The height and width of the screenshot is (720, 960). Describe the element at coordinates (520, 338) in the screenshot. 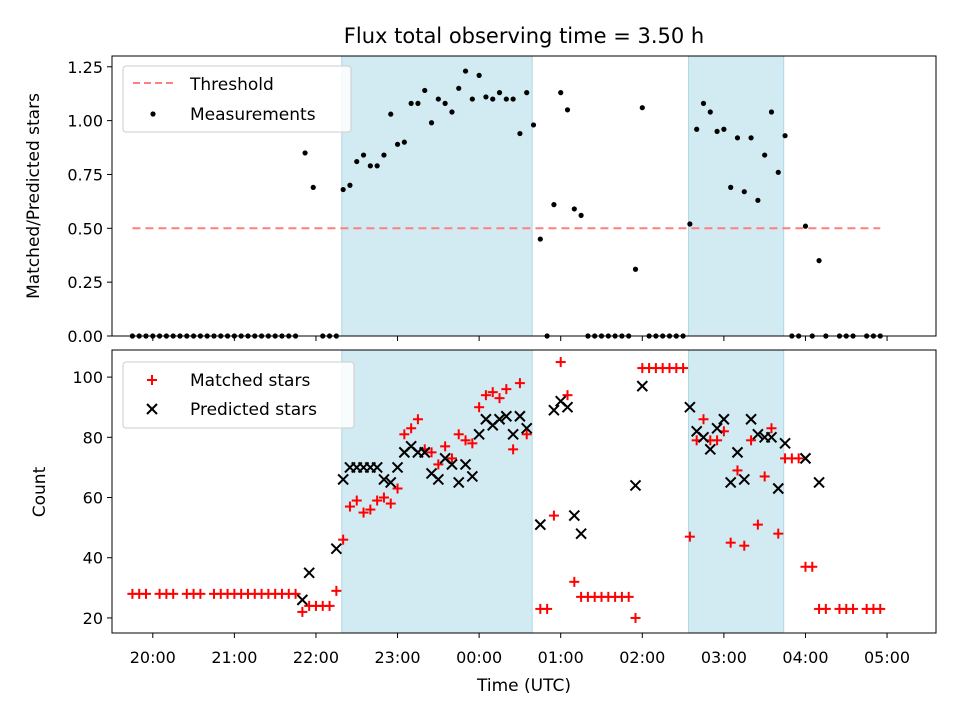

I see `ratio-x-ticks` at that location.